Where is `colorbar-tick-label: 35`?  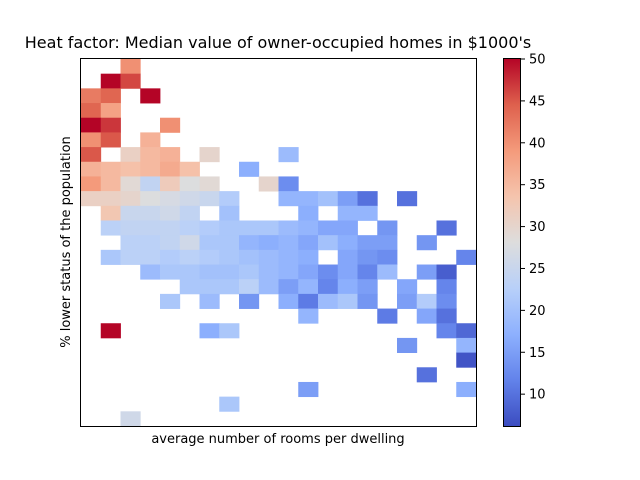 colorbar-tick-label: 35 is located at coordinates (537, 185).